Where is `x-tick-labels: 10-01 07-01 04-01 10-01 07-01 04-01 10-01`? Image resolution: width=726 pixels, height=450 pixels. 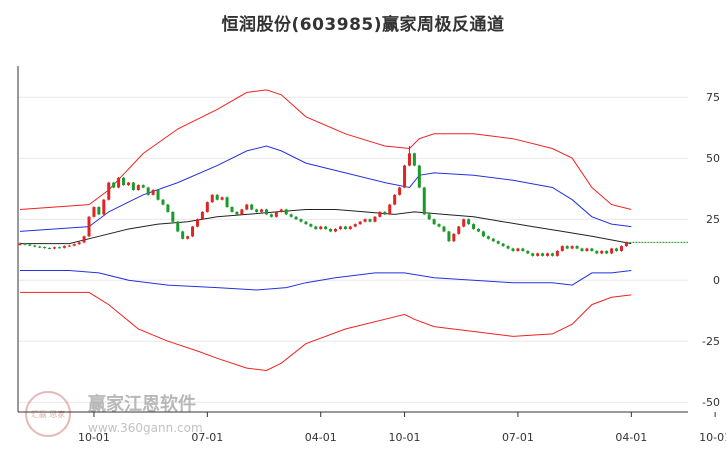
x-tick-labels: 10-01 07-01 04-01 10-01 07-01 04-01 10-01 is located at coordinates (402, 437).